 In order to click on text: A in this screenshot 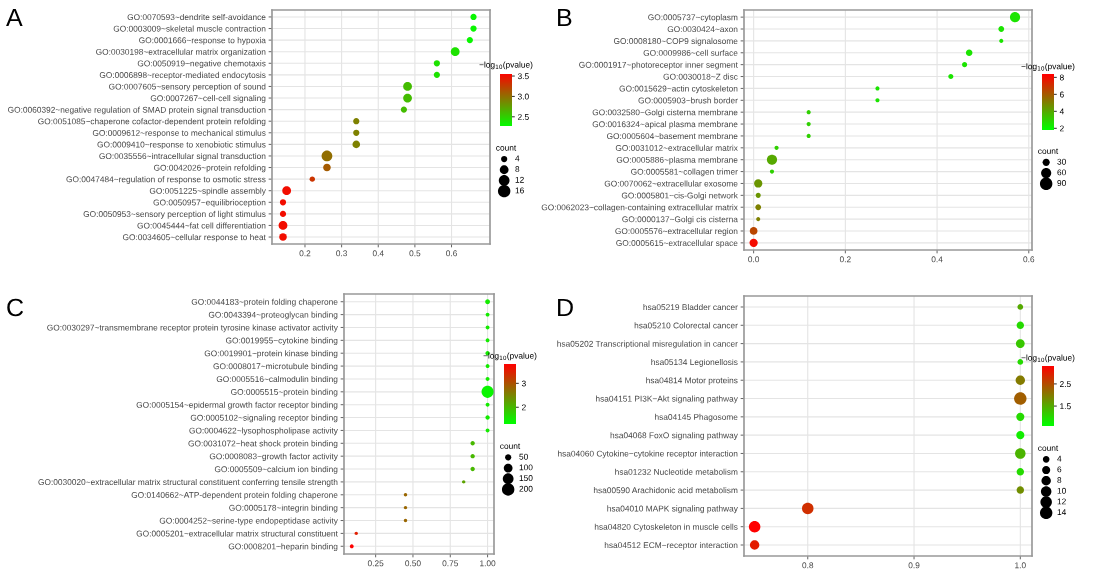, I will do `click(14, 17)`.